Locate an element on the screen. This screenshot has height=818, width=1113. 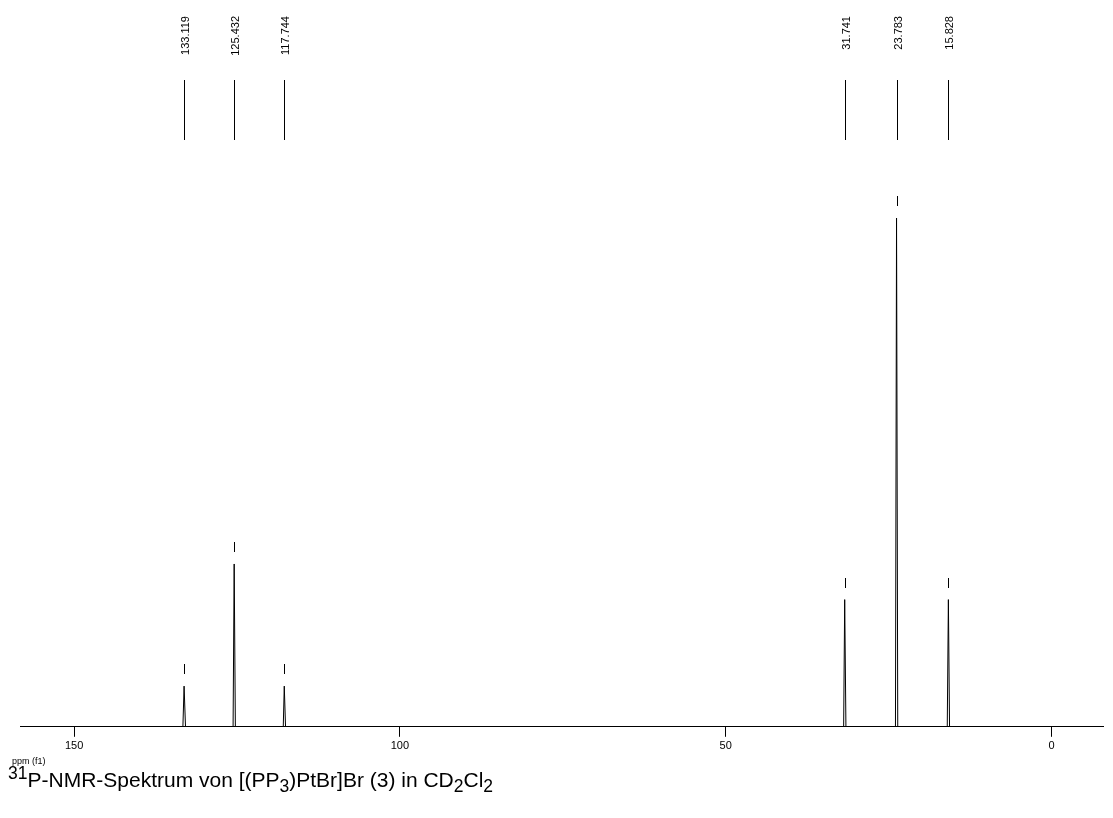
text: 23.783 is located at coordinates (897, 33).